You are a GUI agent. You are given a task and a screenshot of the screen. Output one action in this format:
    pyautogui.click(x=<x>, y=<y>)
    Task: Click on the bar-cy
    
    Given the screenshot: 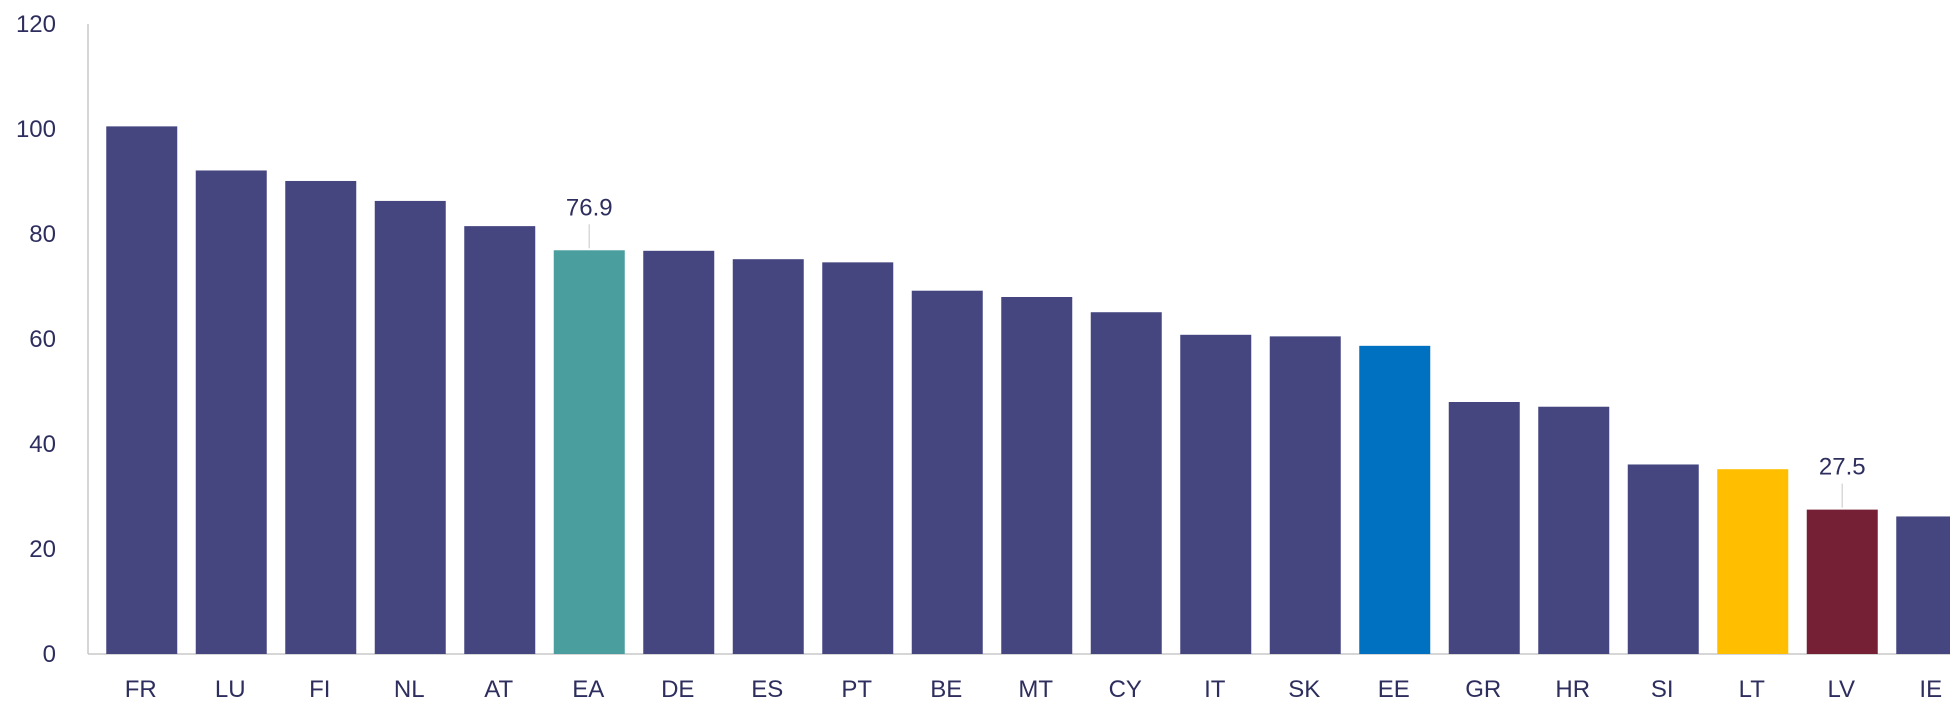 What is the action you would take?
    pyautogui.click(x=1126, y=483)
    